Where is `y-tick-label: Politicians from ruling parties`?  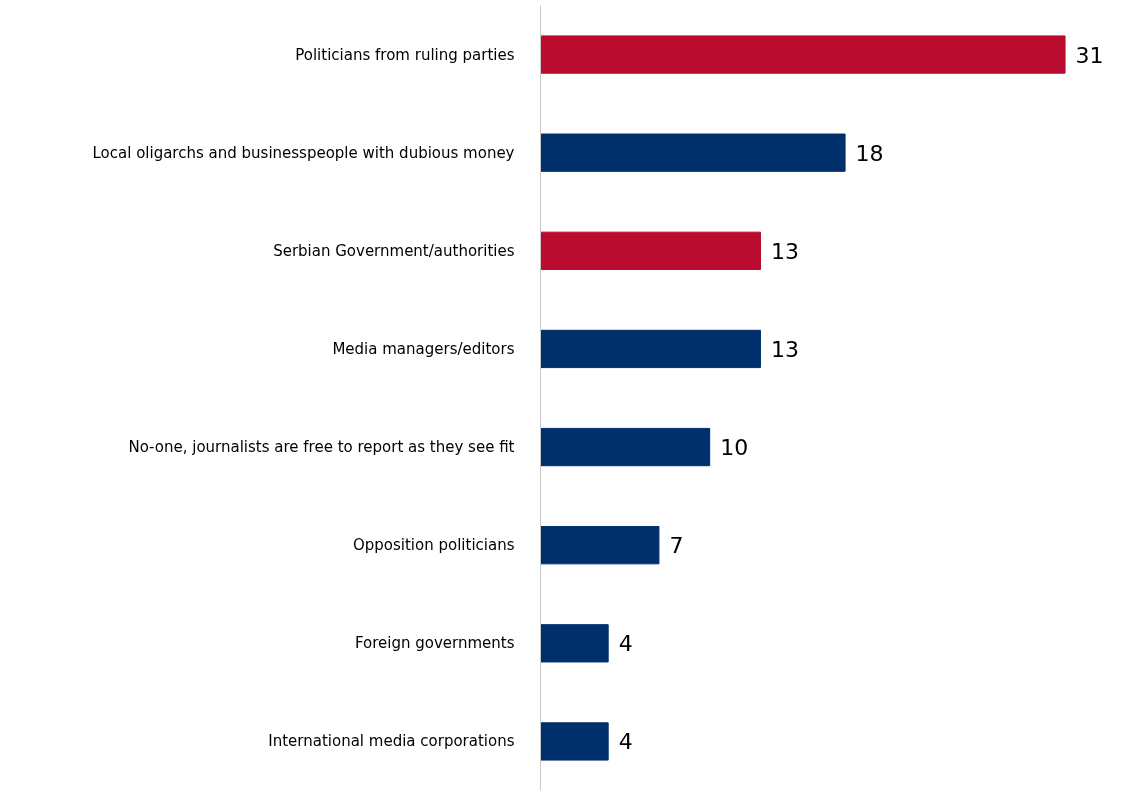
y-tick-label: Politicians from ruling parties is located at coordinates (405, 54).